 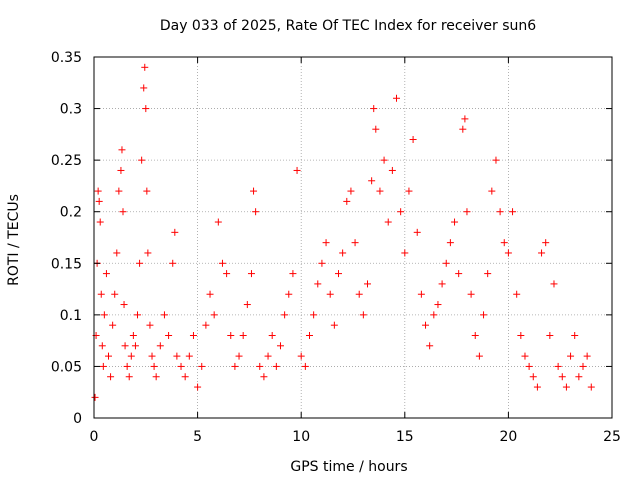 What do you see at coordinates (77, 419) in the screenshot?
I see `y-tick-label: 0` at bounding box center [77, 419].